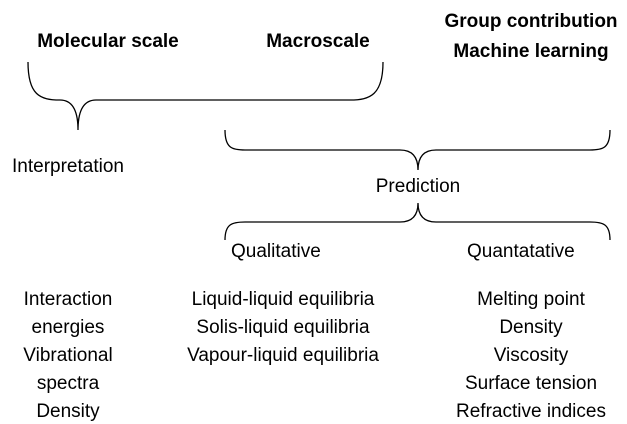 This screenshot has width=627, height=424. Describe the element at coordinates (283, 327) in the screenshot. I see `item: Solis-liquid equilibria` at that location.